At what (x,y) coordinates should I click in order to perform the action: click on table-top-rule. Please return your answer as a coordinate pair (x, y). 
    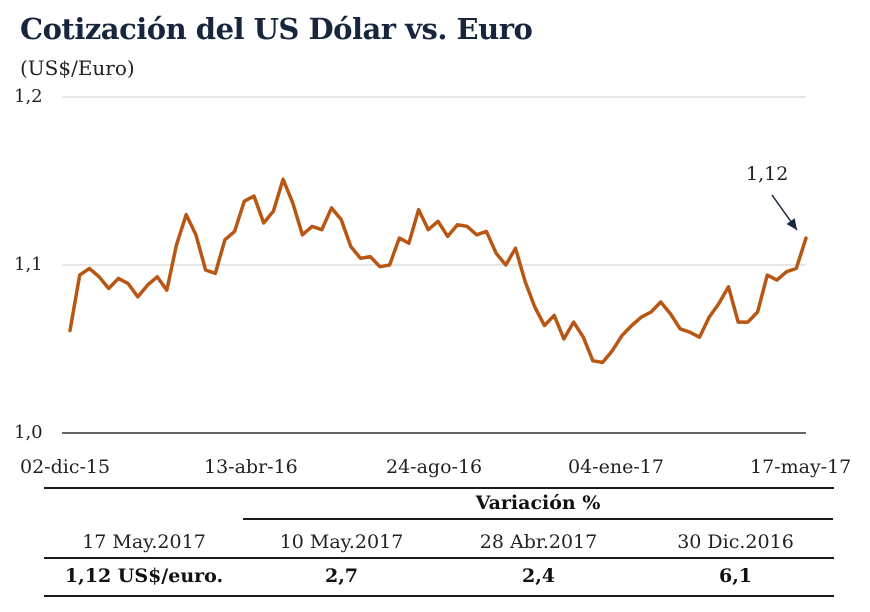
    Looking at the image, I should click on (439, 488).